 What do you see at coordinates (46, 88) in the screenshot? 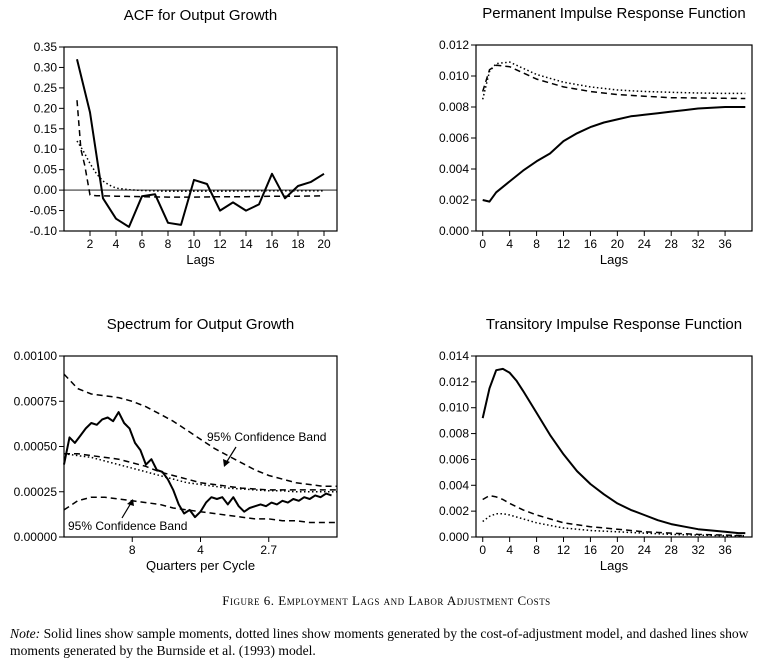
I see `y-tick-label: 0.25` at bounding box center [46, 88].